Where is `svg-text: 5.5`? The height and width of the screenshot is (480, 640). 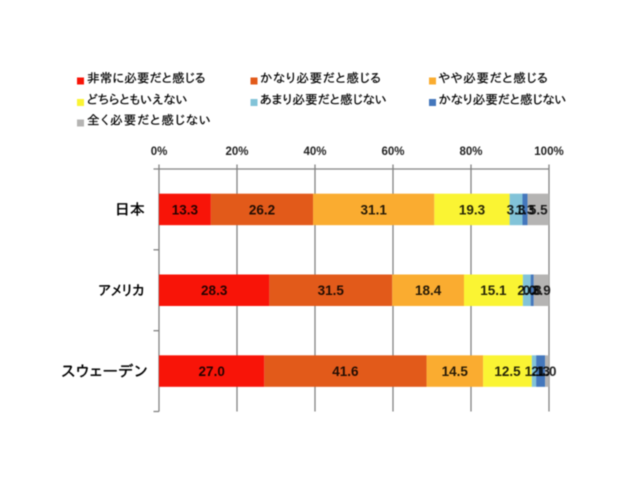 svg-text: 5.5 is located at coordinates (538, 209).